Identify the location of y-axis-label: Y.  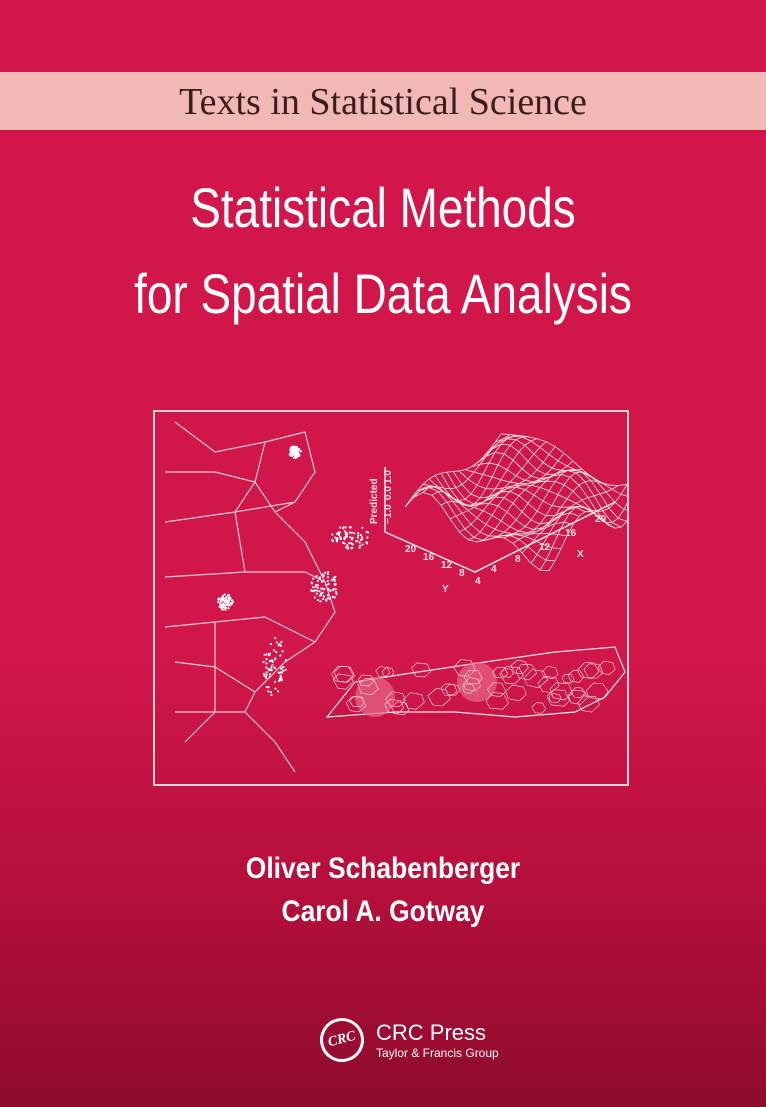
(445, 589).